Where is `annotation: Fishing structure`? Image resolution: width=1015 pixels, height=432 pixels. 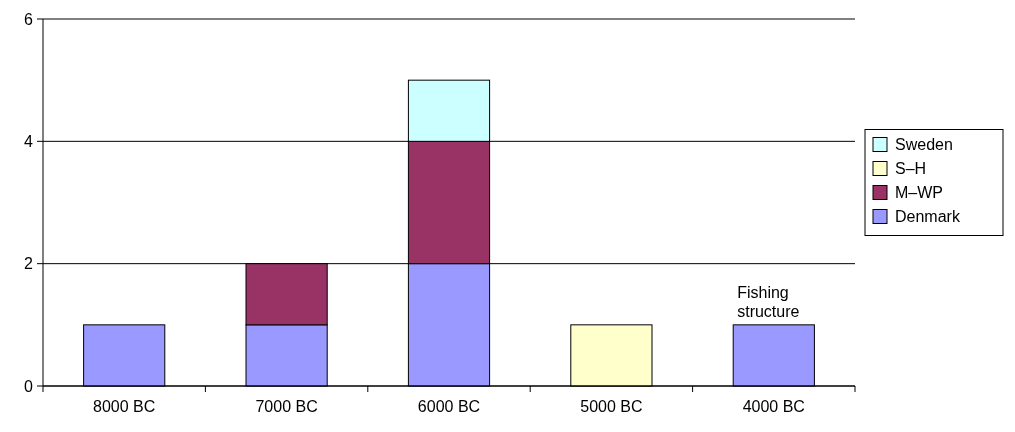 annotation: Fishing structure is located at coordinates (768, 301).